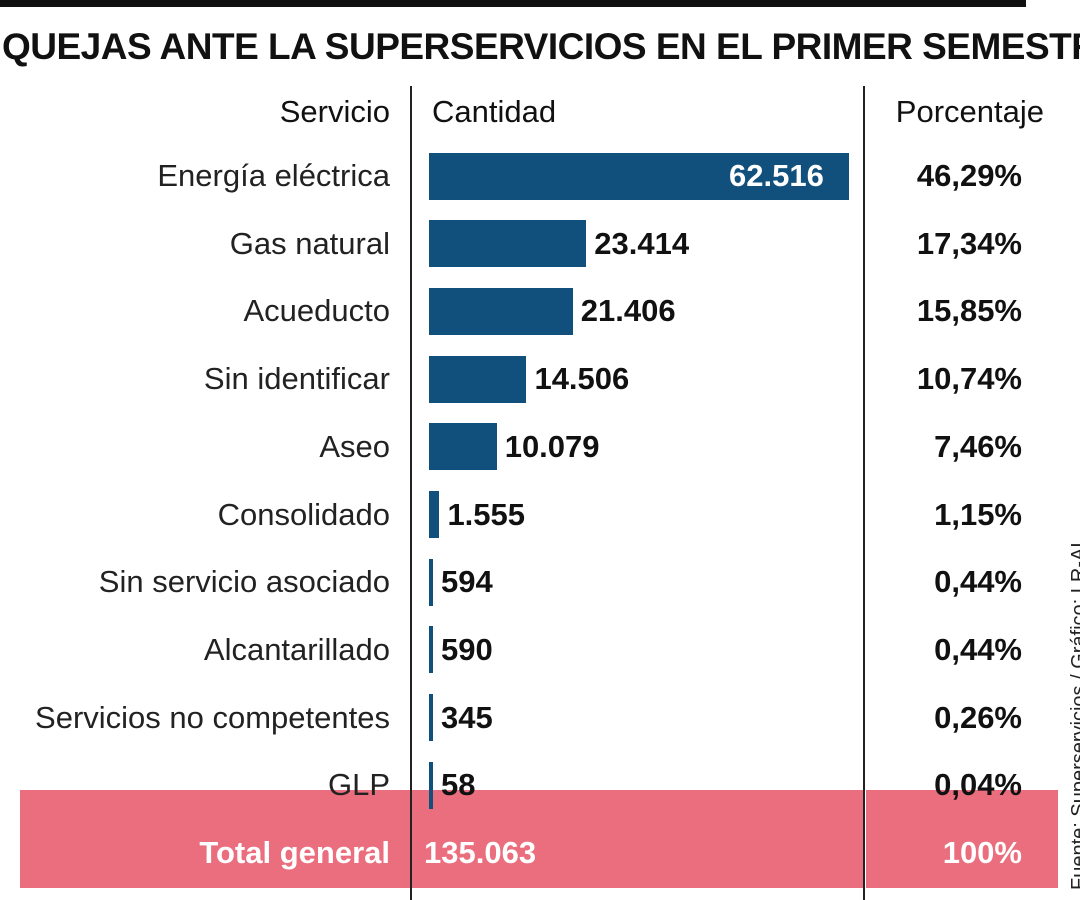 The height and width of the screenshot is (900, 1080). I want to click on category-label: Sin identificar, so click(296, 379).